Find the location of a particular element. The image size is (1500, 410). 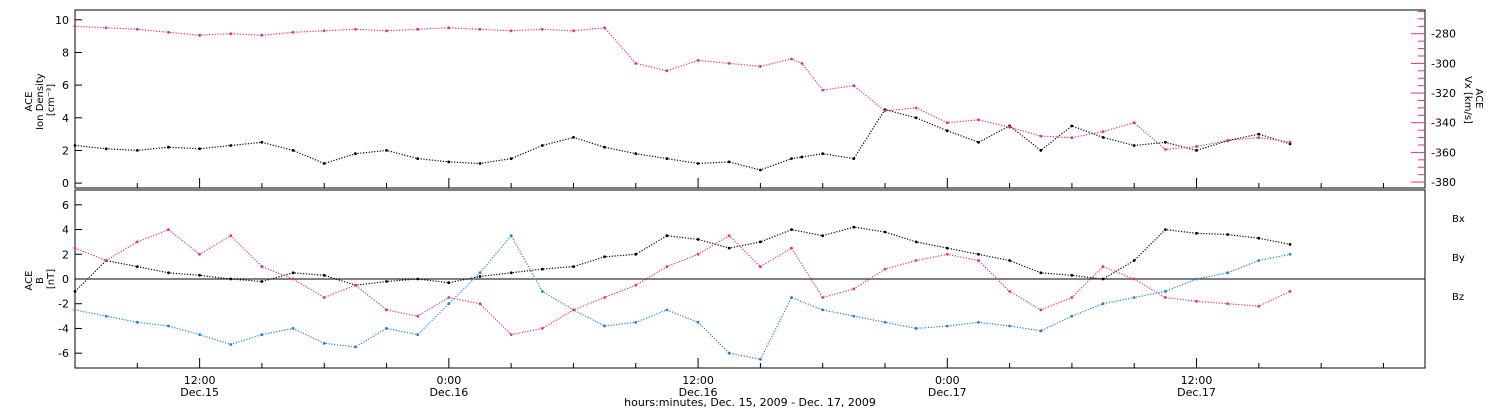

top-right-axis: -380 -360 -340 -320 -300 -280 is located at coordinates (1433, 99).